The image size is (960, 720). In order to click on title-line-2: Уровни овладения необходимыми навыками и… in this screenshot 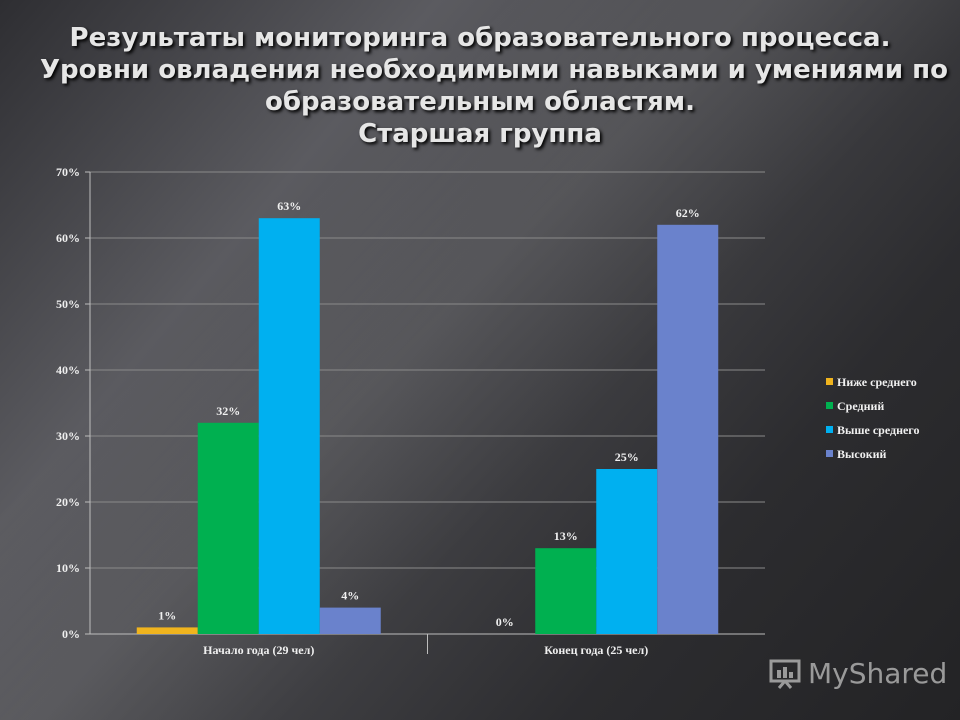, I will do `click(494, 70)`.